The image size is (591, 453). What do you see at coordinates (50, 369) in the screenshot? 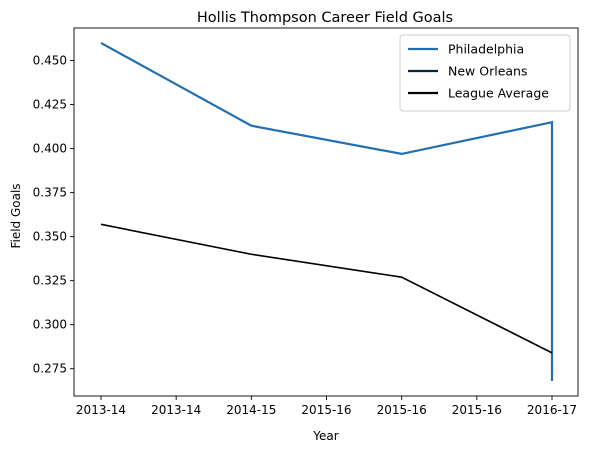
I see `y-tick-label: 0.275` at bounding box center [50, 369].